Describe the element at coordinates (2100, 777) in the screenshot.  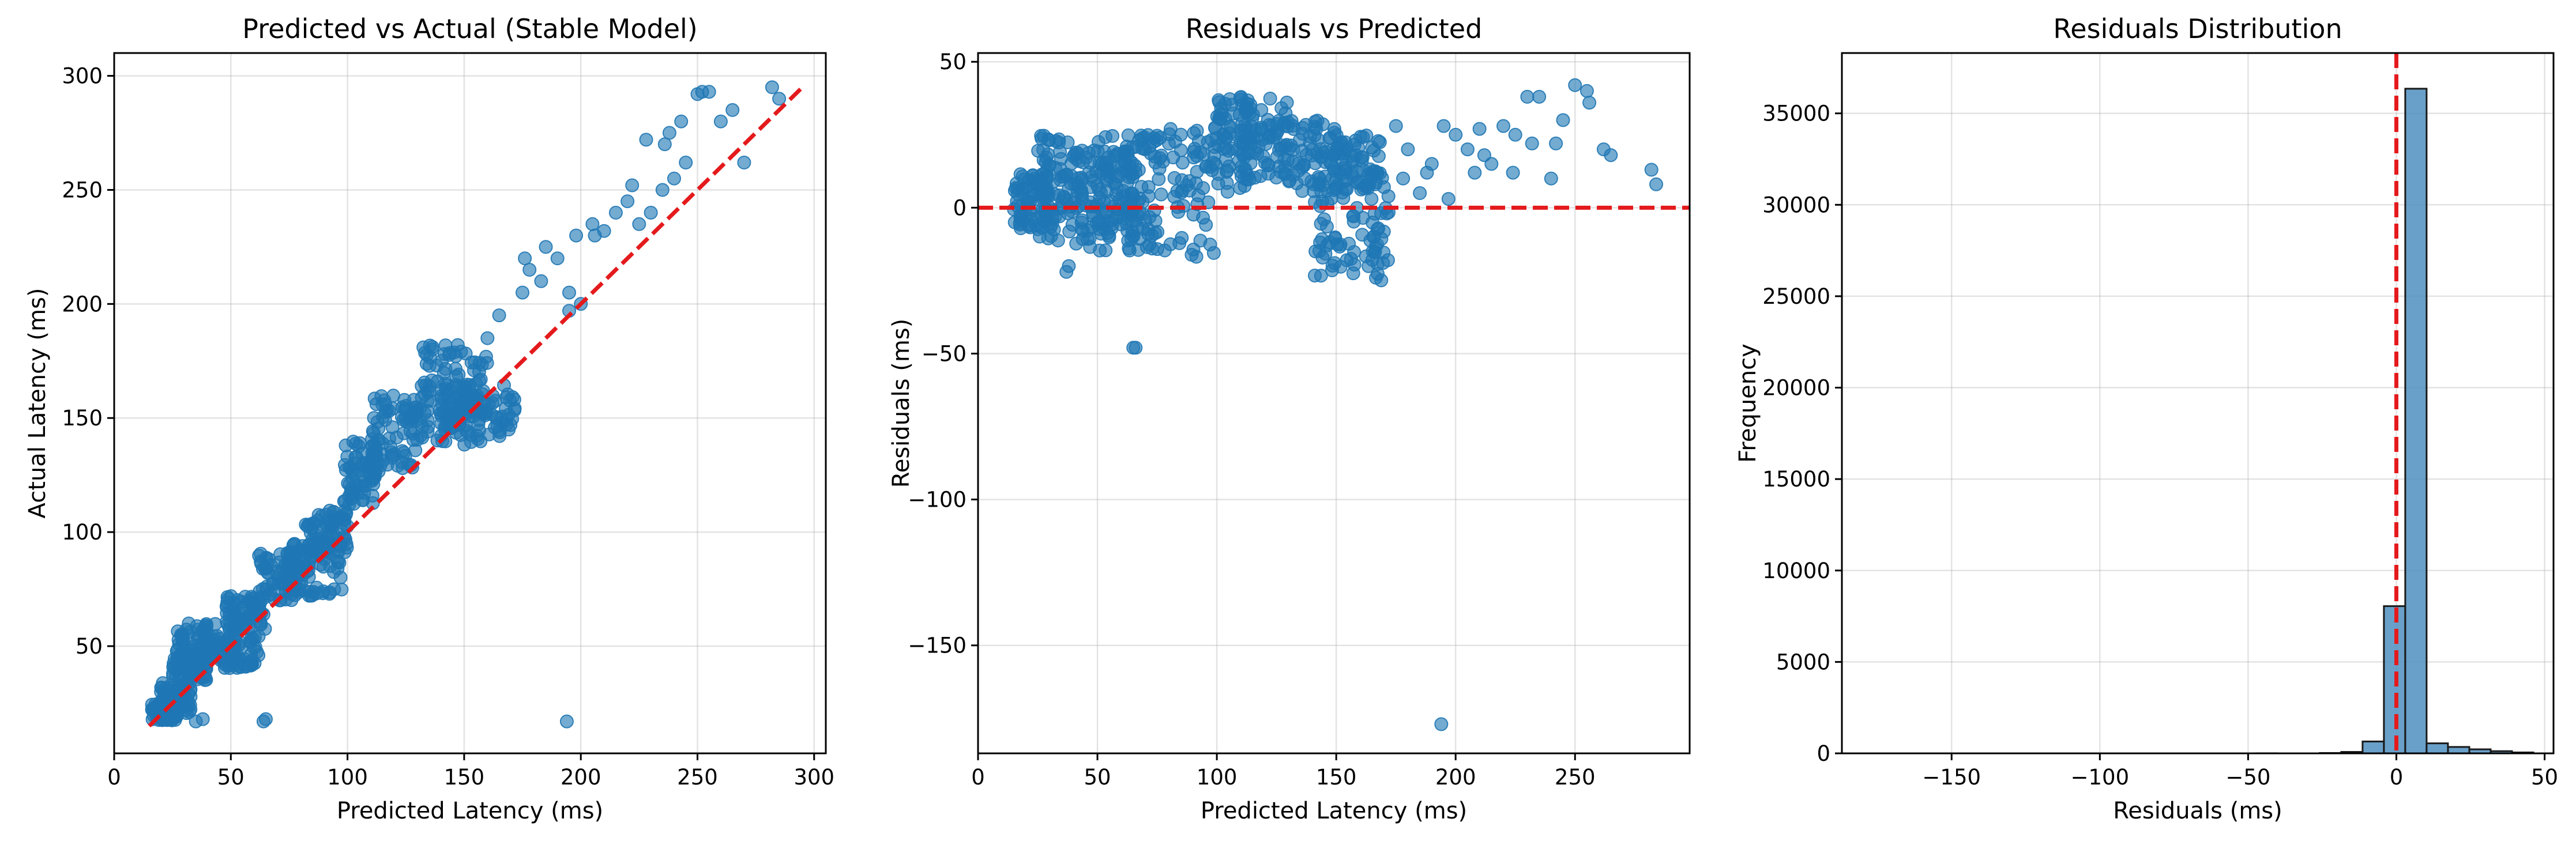
I see `x-tick-label: −100` at that location.